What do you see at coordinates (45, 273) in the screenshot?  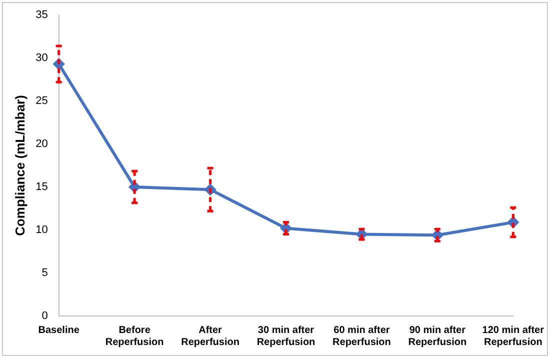 I see `y-tick-label: 5` at bounding box center [45, 273].